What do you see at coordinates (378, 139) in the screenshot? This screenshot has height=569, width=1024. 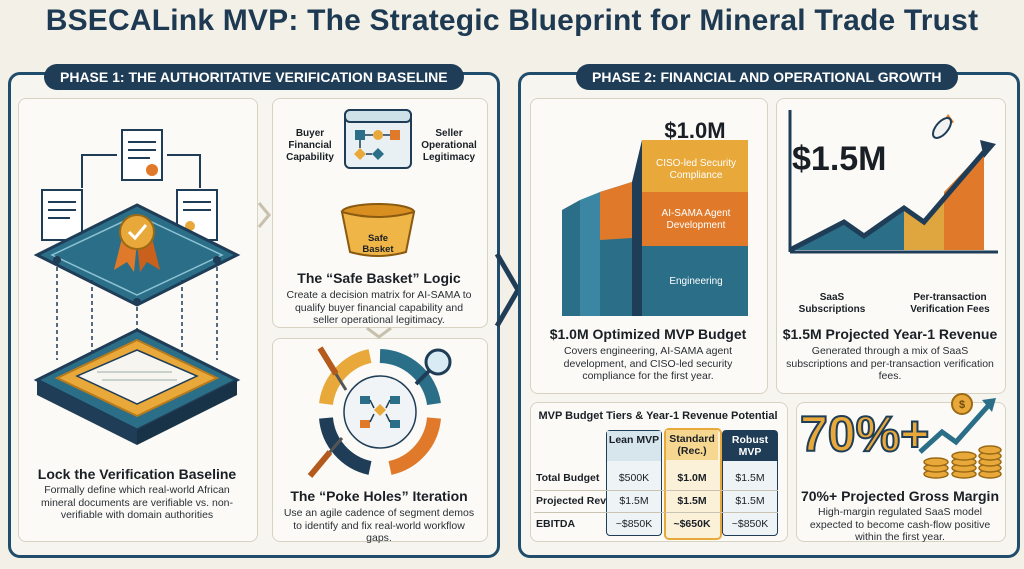 I see `decision-matrix-icon` at bounding box center [378, 139].